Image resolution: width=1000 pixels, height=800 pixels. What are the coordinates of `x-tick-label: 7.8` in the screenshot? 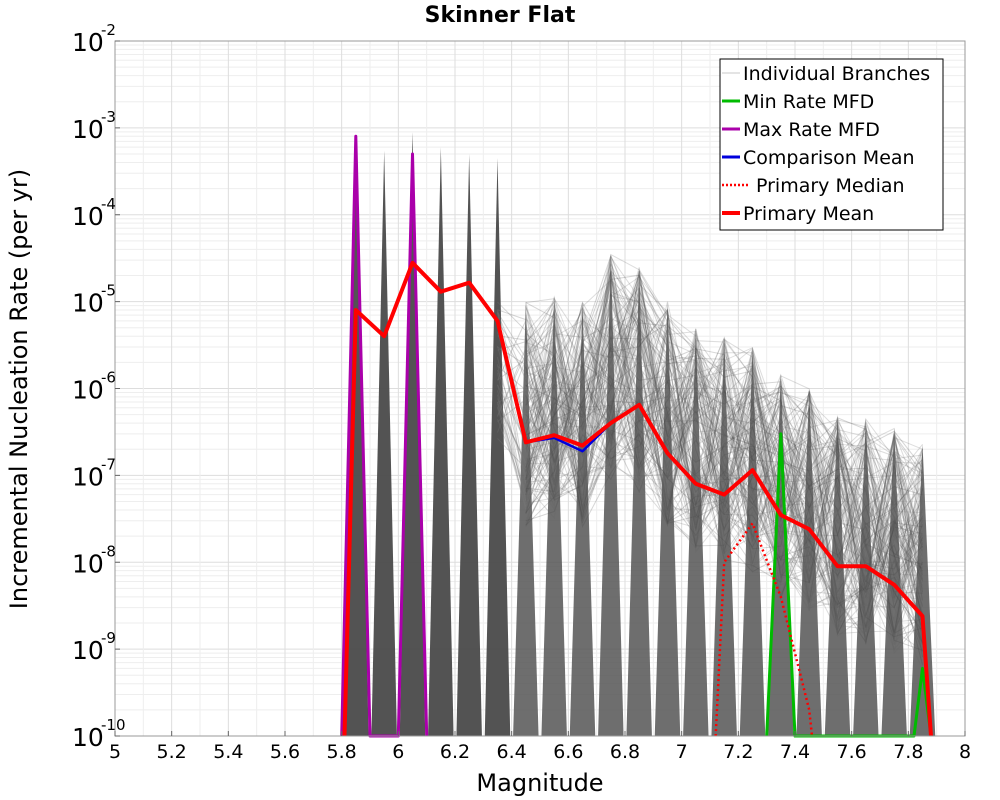 It's located at (908, 752).